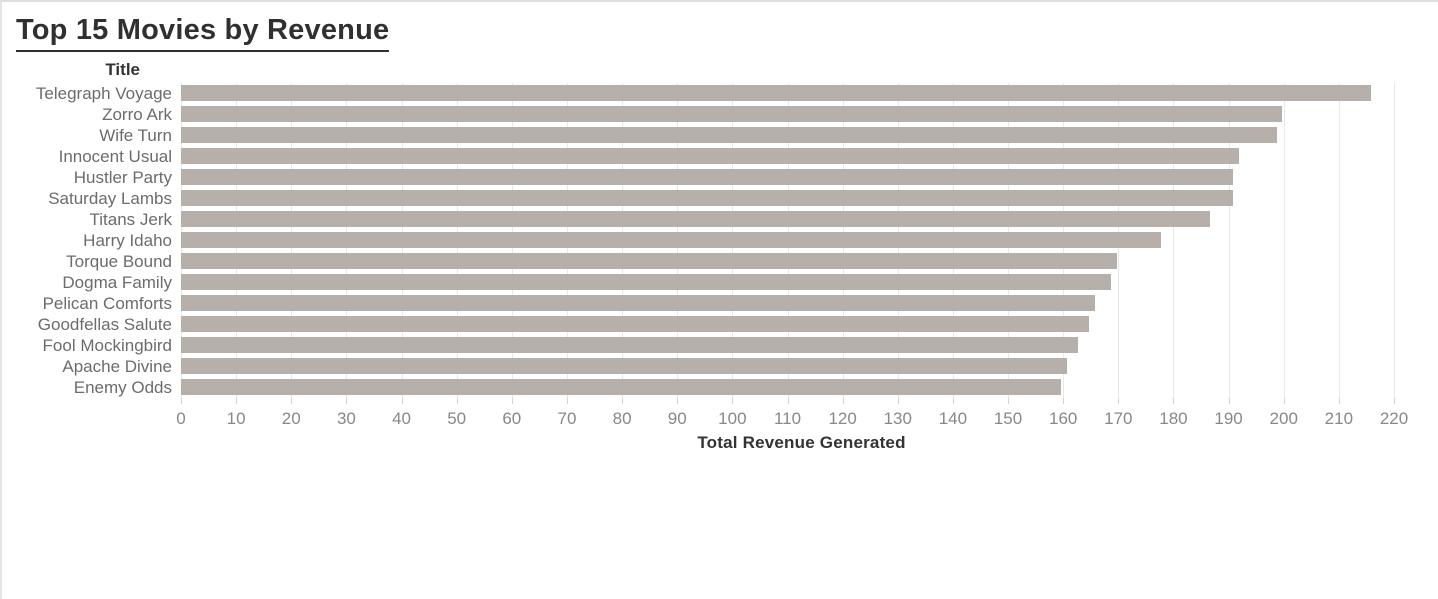 This screenshot has width=1438, height=599. What do you see at coordinates (842, 418) in the screenshot?
I see `x-tick-label: 120` at bounding box center [842, 418].